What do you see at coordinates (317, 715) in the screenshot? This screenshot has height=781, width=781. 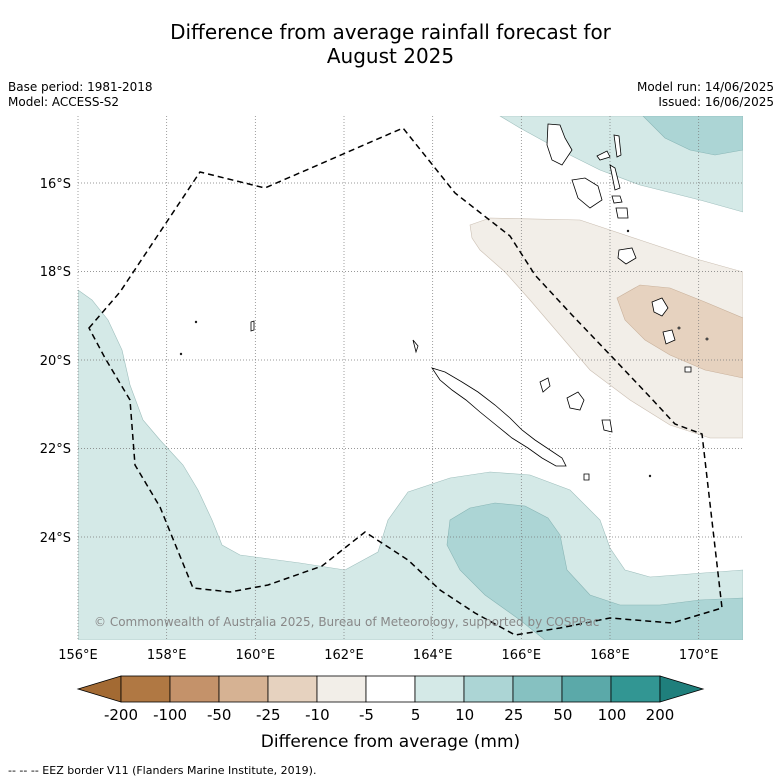 I see `cb-label-4: -10` at bounding box center [317, 715].